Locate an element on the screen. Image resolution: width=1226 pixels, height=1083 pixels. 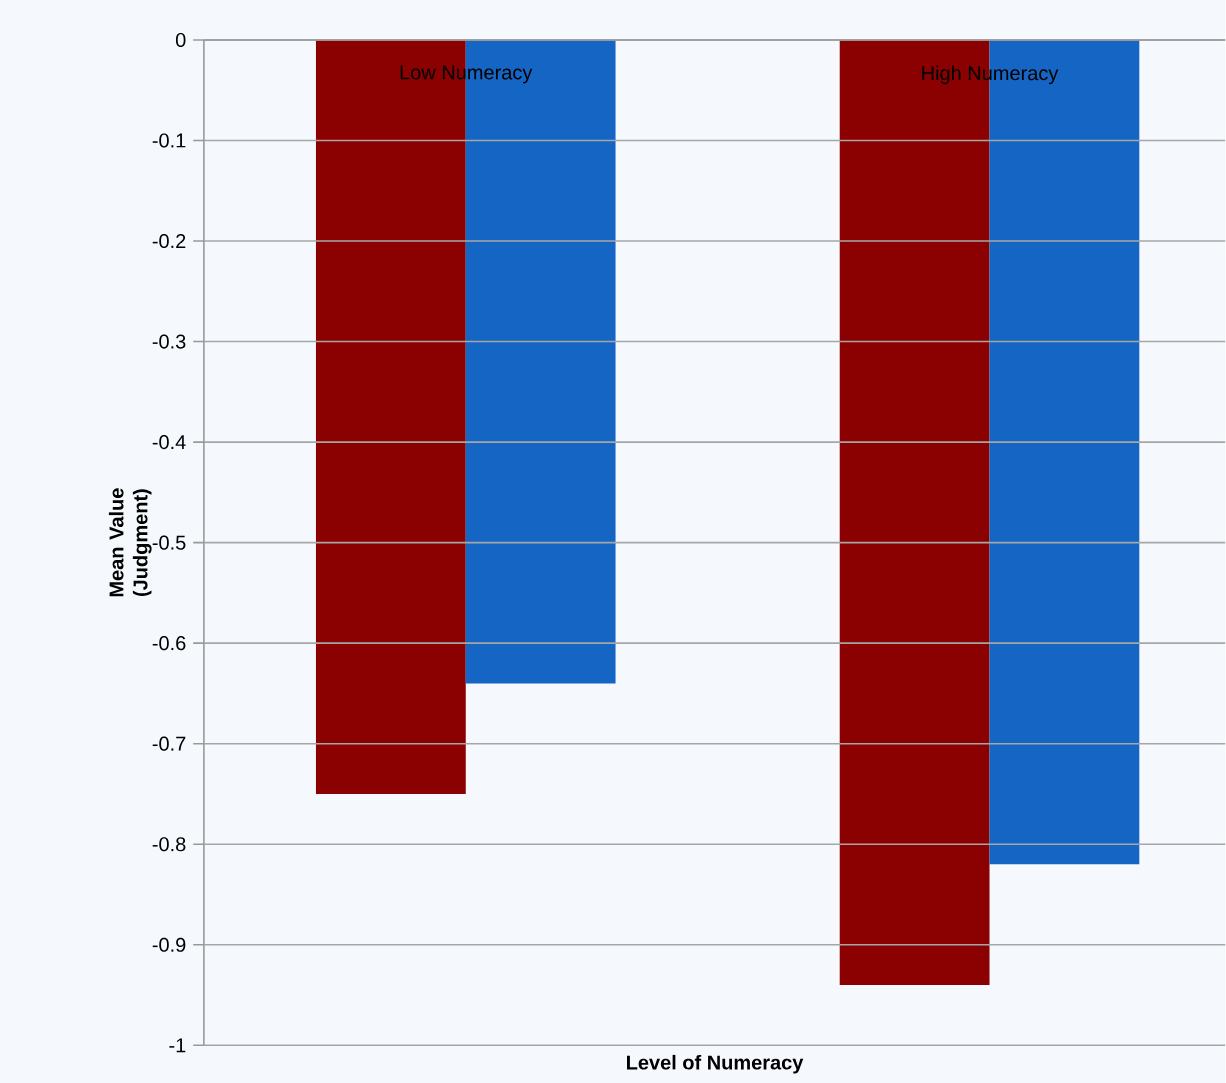
y-tick-label: -0.4 is located at coordinates (169, 442).